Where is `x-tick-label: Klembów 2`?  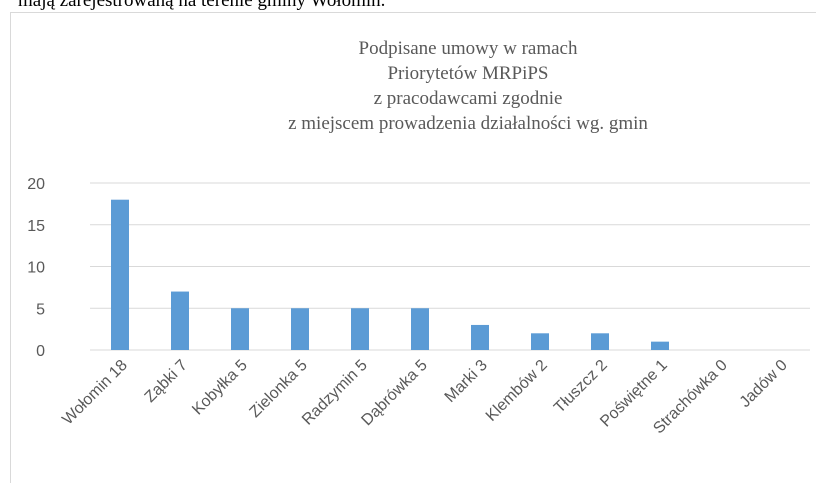
x-tick-label: Klembów 2 is located at coordinates (517, 391).